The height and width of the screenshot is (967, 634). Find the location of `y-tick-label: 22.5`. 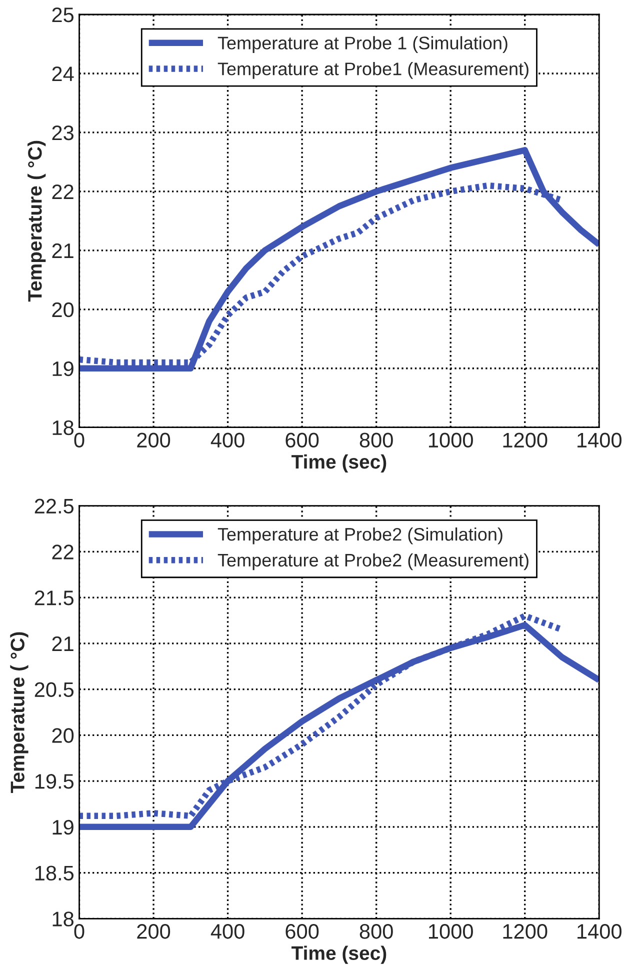

y-tick-label: 22.5 is located at coordinates (54, 506).